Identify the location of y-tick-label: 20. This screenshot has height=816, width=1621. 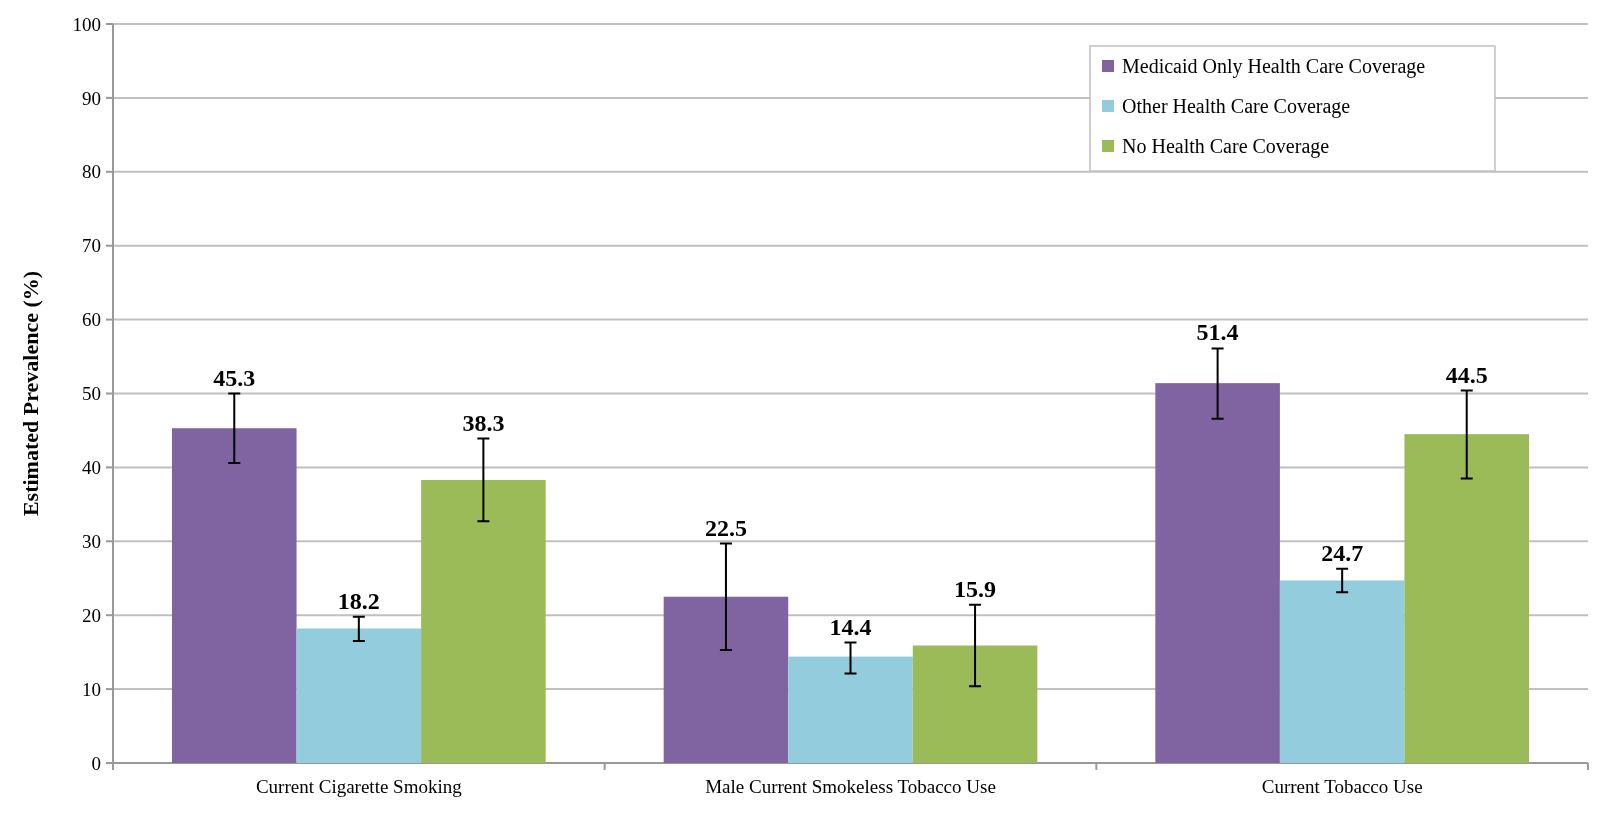
(91, 615).